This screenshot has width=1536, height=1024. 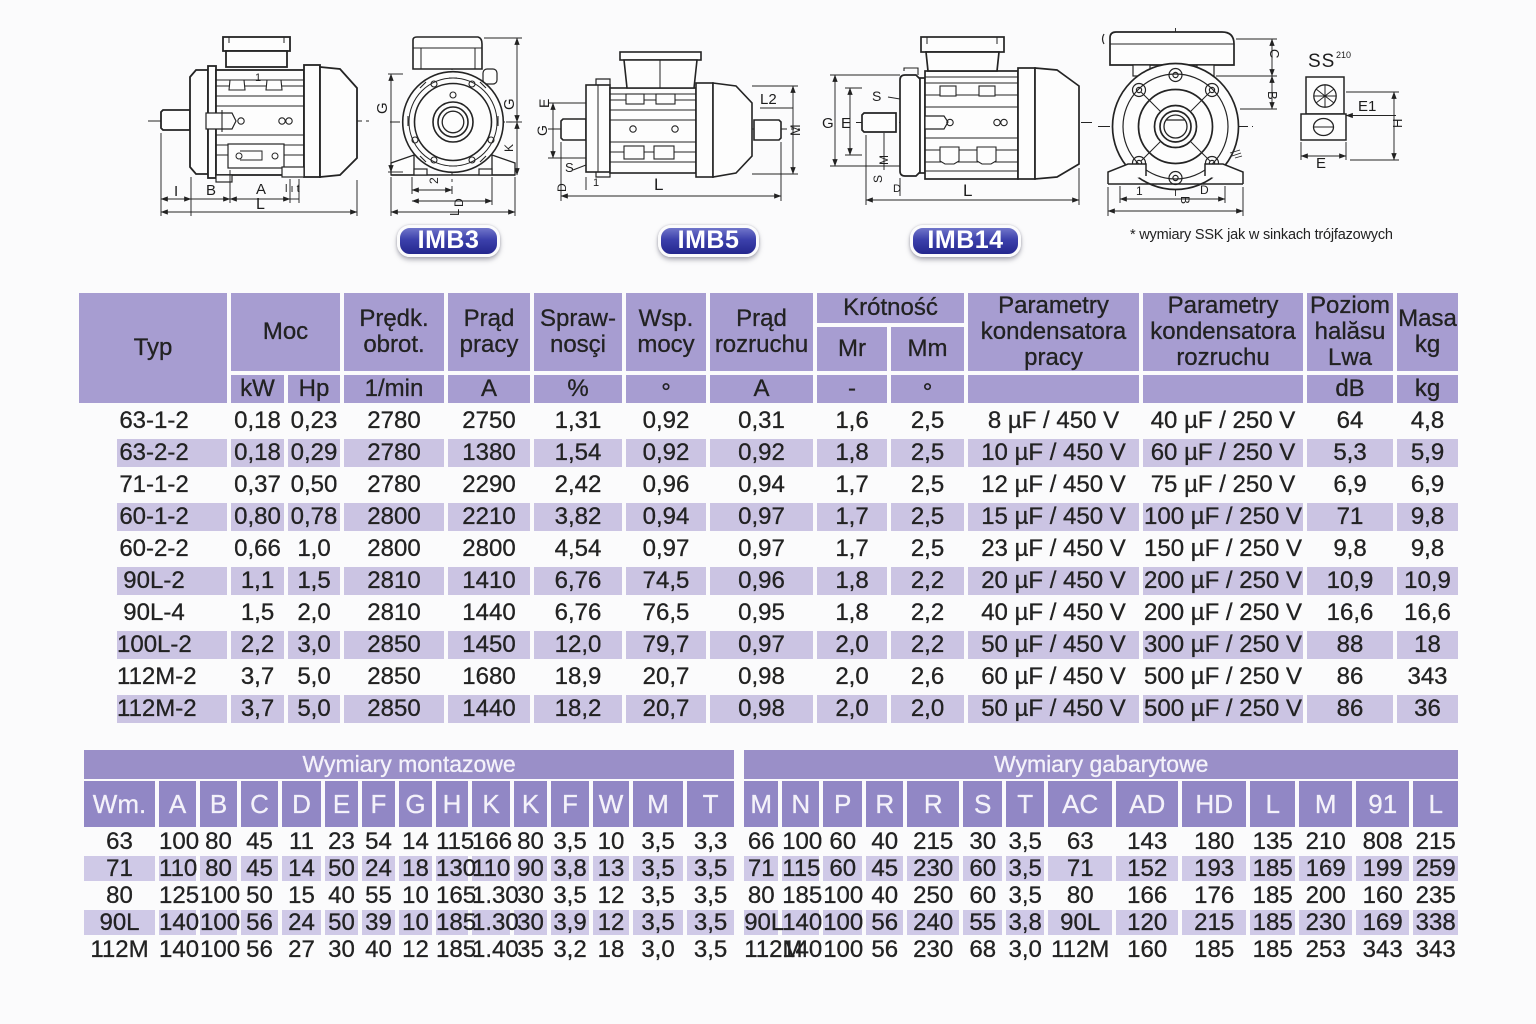 What do you see at coordinates (261, 189) in the screenshot?
I see `svg-text: A` at bounding box center [261, 189].